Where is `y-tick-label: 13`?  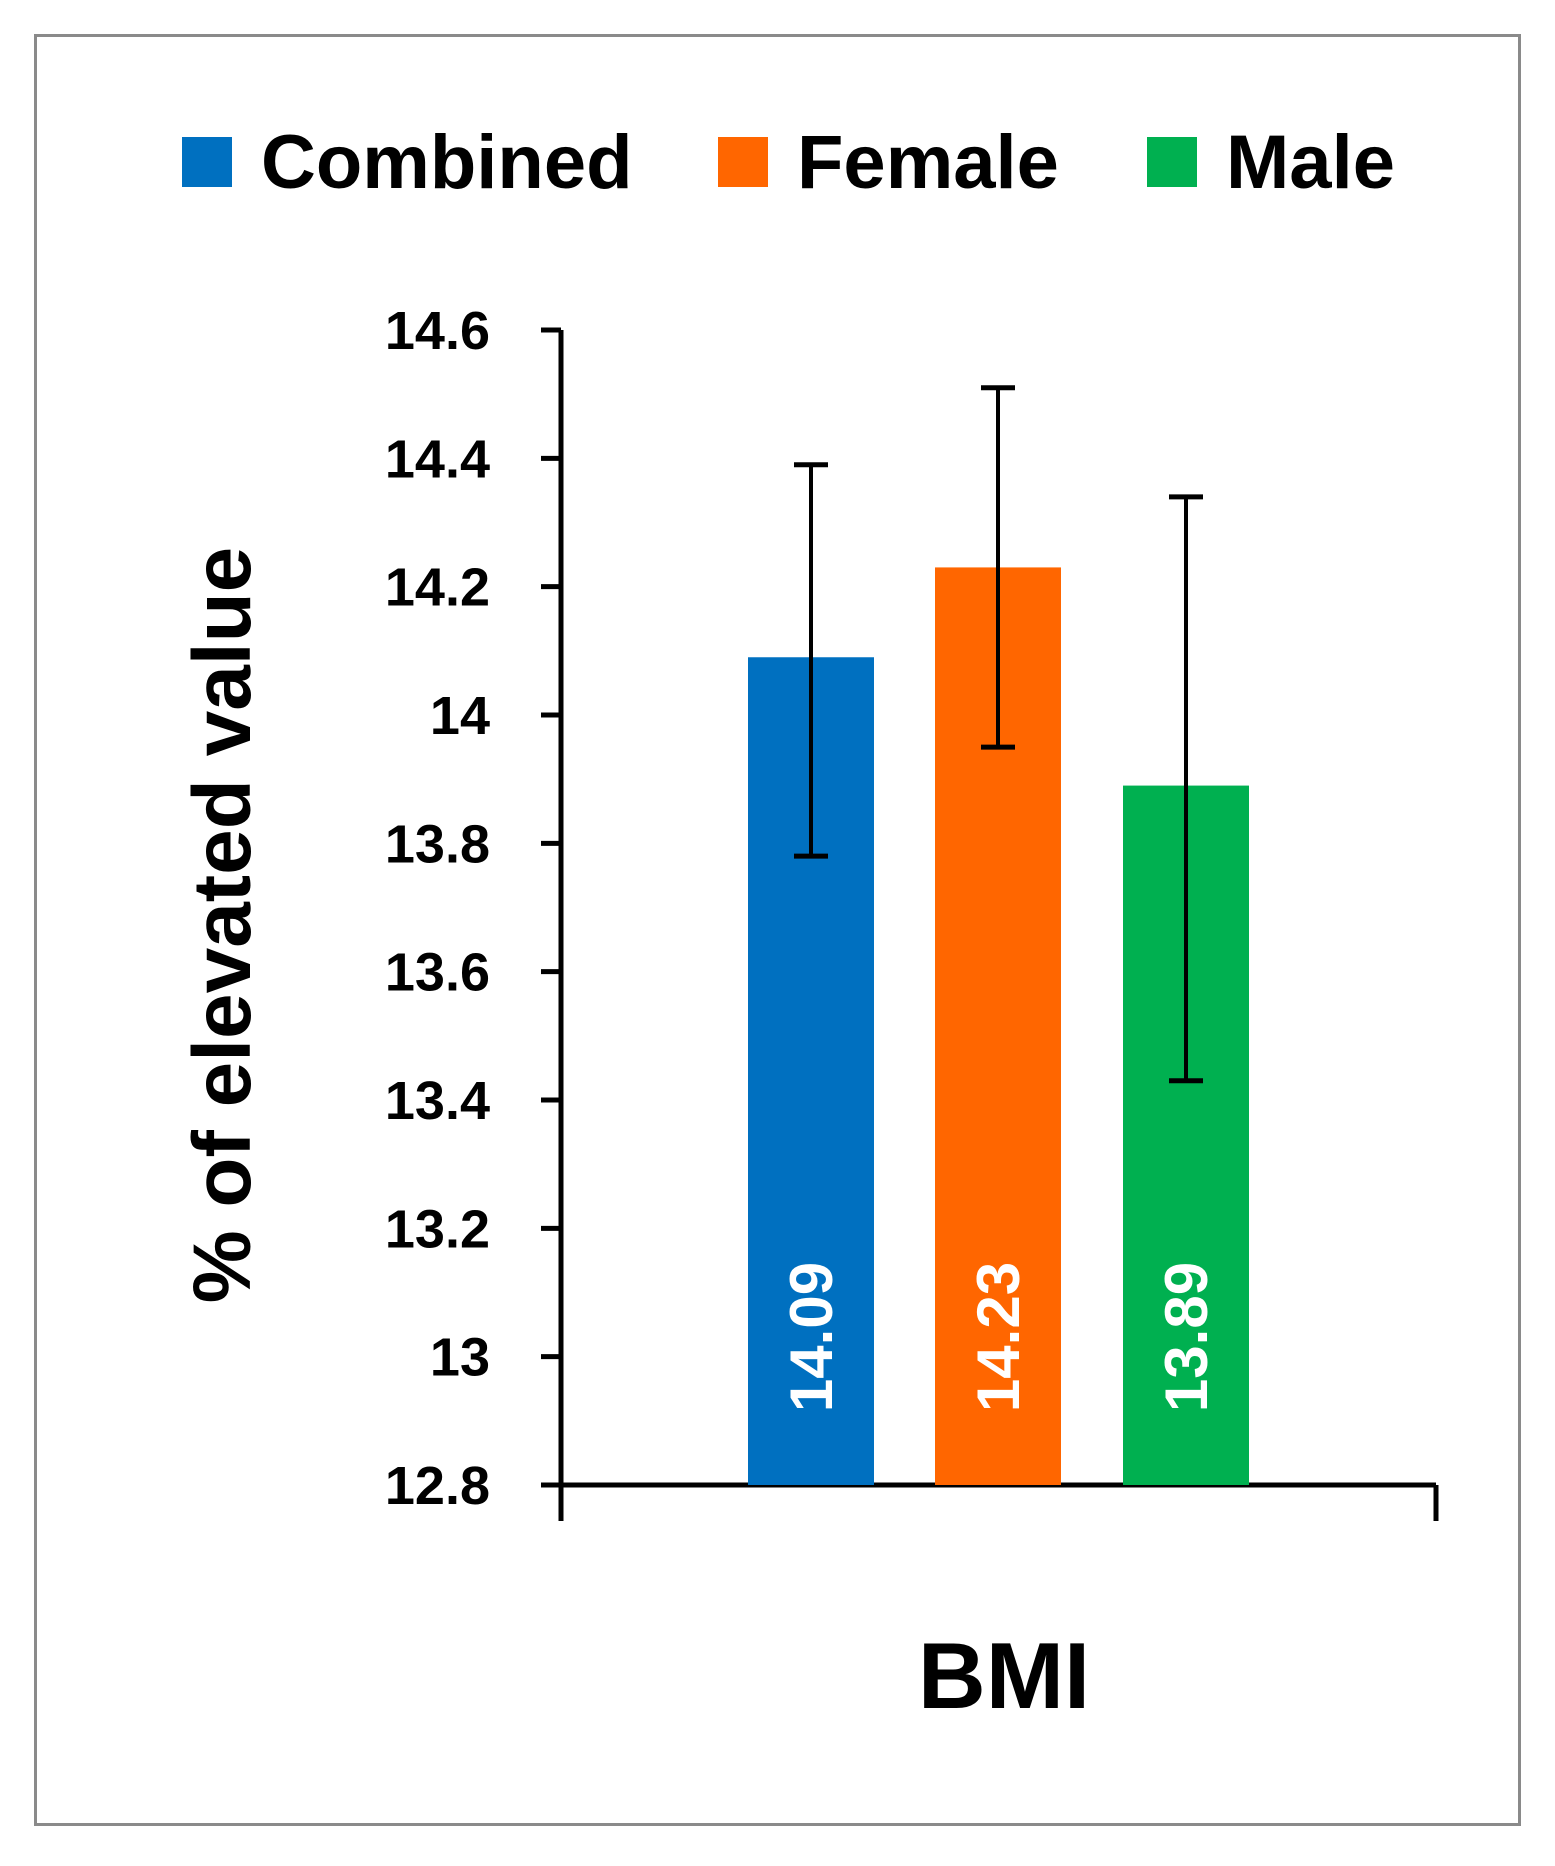
y-tick-label: 13 is located at coordinates (460, 1358).